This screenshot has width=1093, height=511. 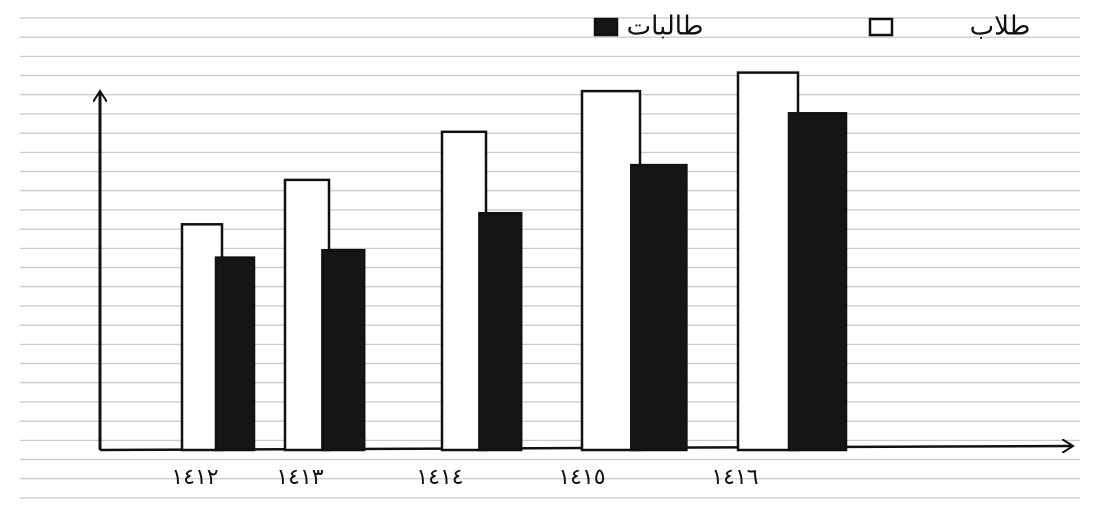 What do you see at coordinates (581, 477) in the screenshot?
I see `x-tick-label: ١٤١٥` at bounding box center [581, 477].